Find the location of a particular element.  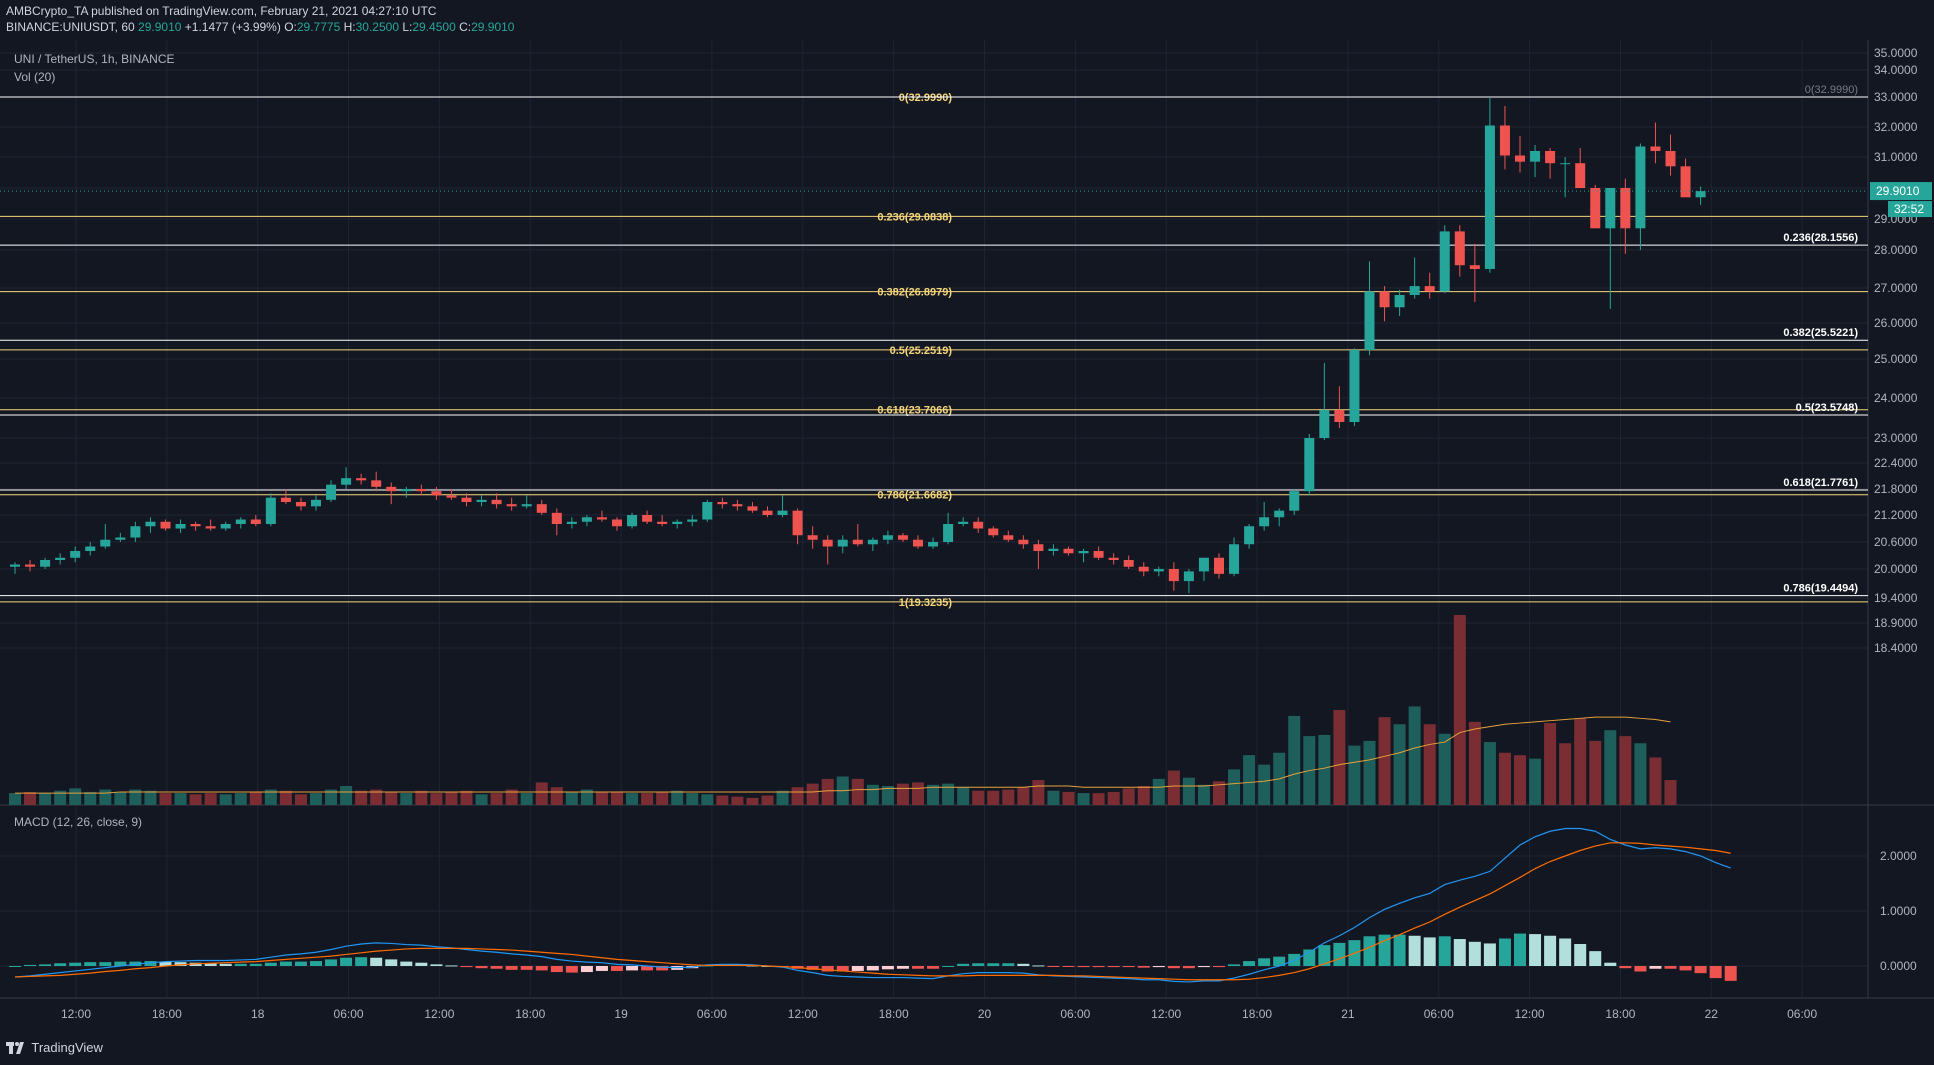

tradingview-logo: TradingView is located at coordinates (54, 1047).